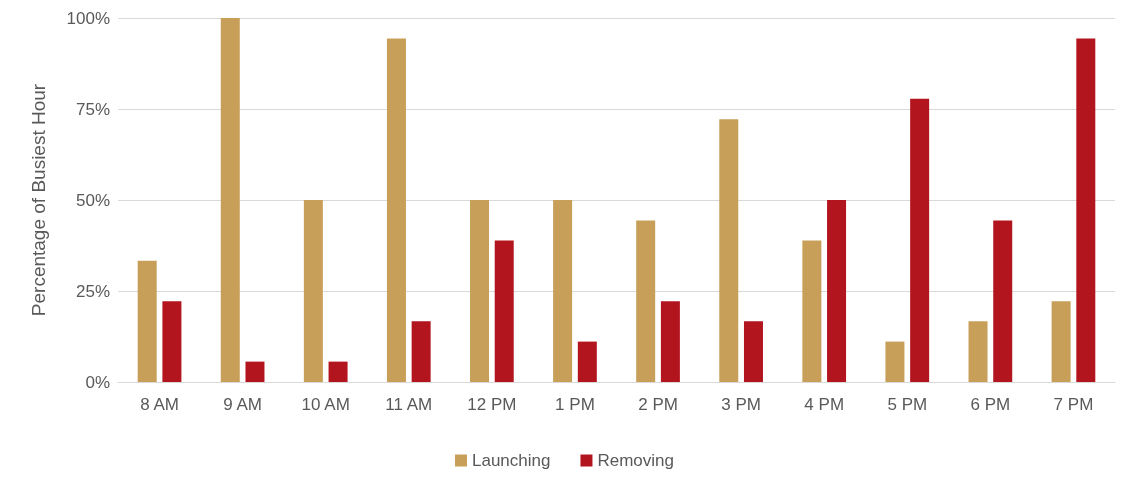  What do you see at coordinates (990, 404) in the screenshot?
I see `x-tick-label: 6 PM` at bounding box center [990, 404].